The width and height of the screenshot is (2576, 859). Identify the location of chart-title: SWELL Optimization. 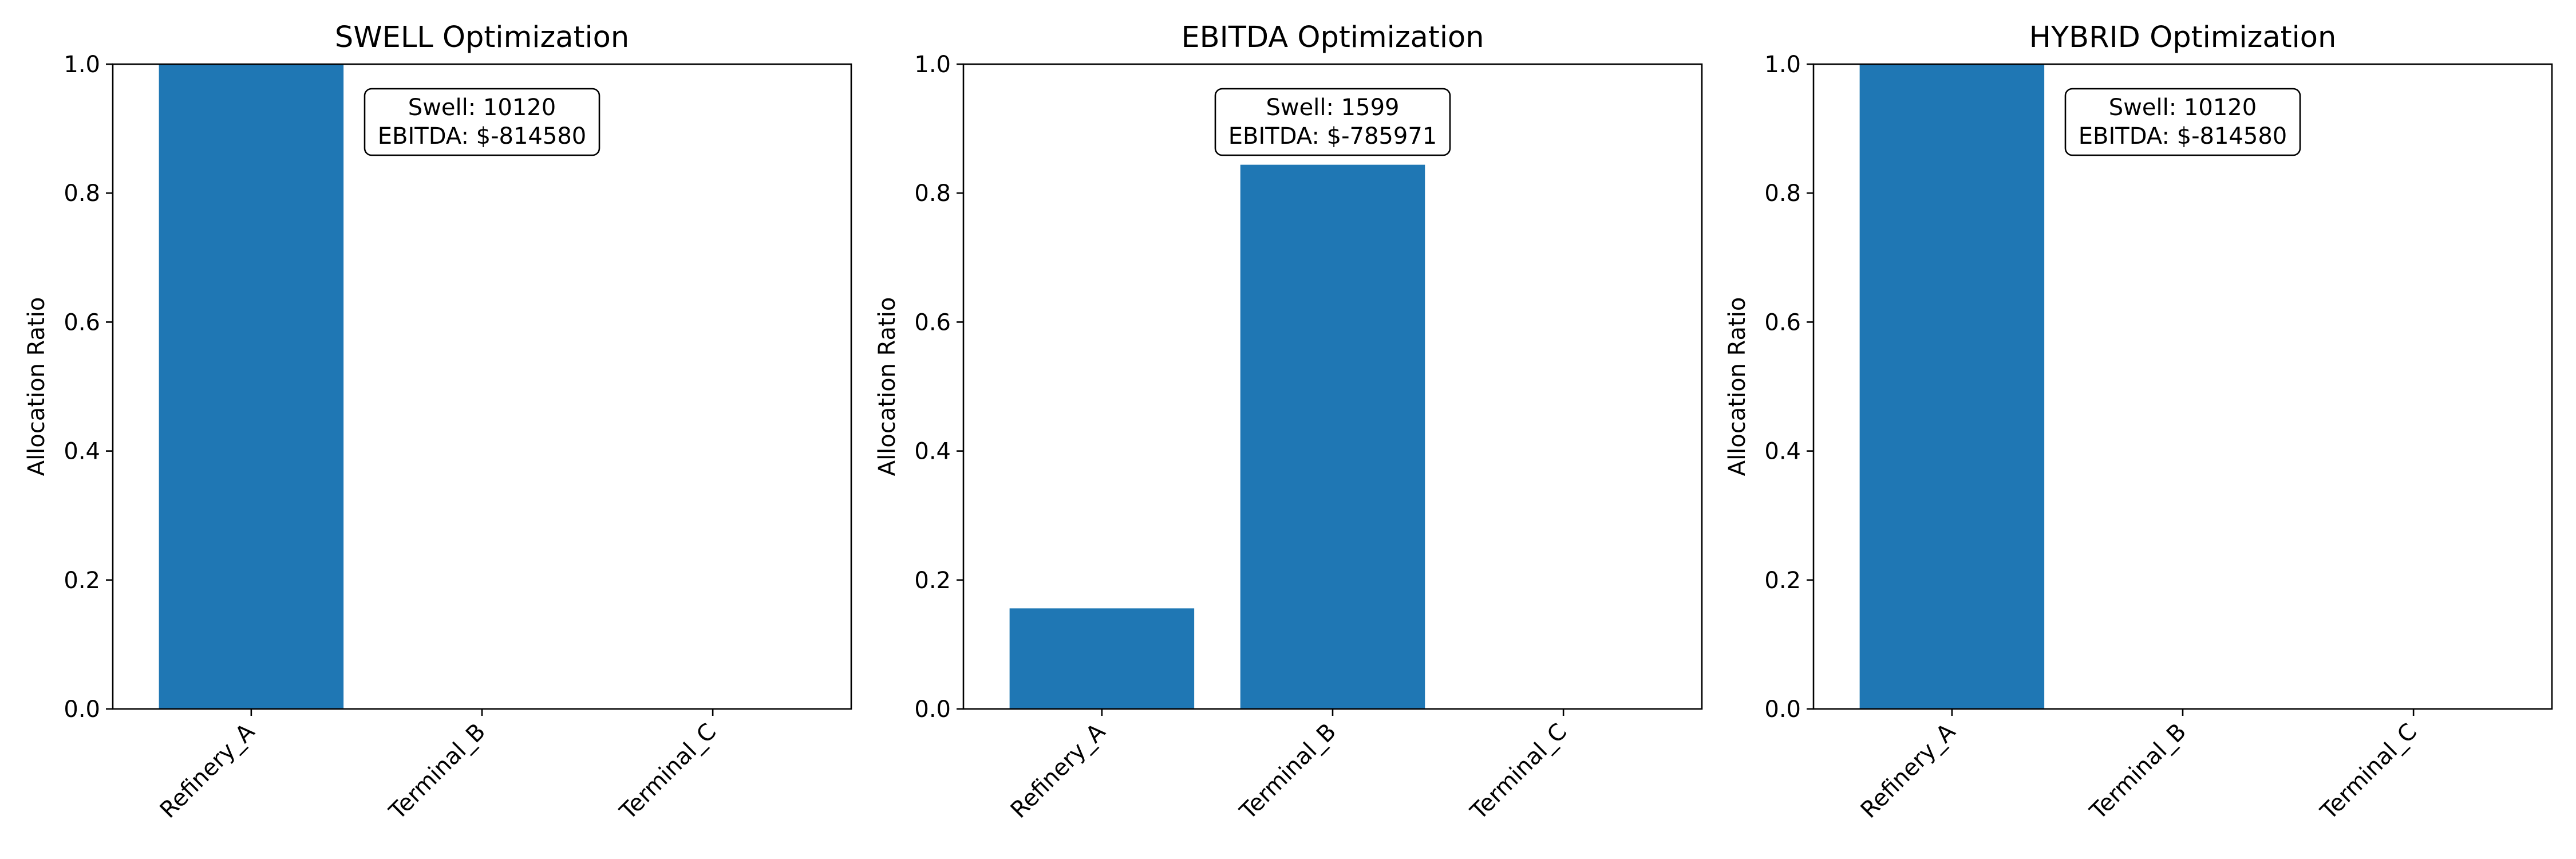
(482, 37).